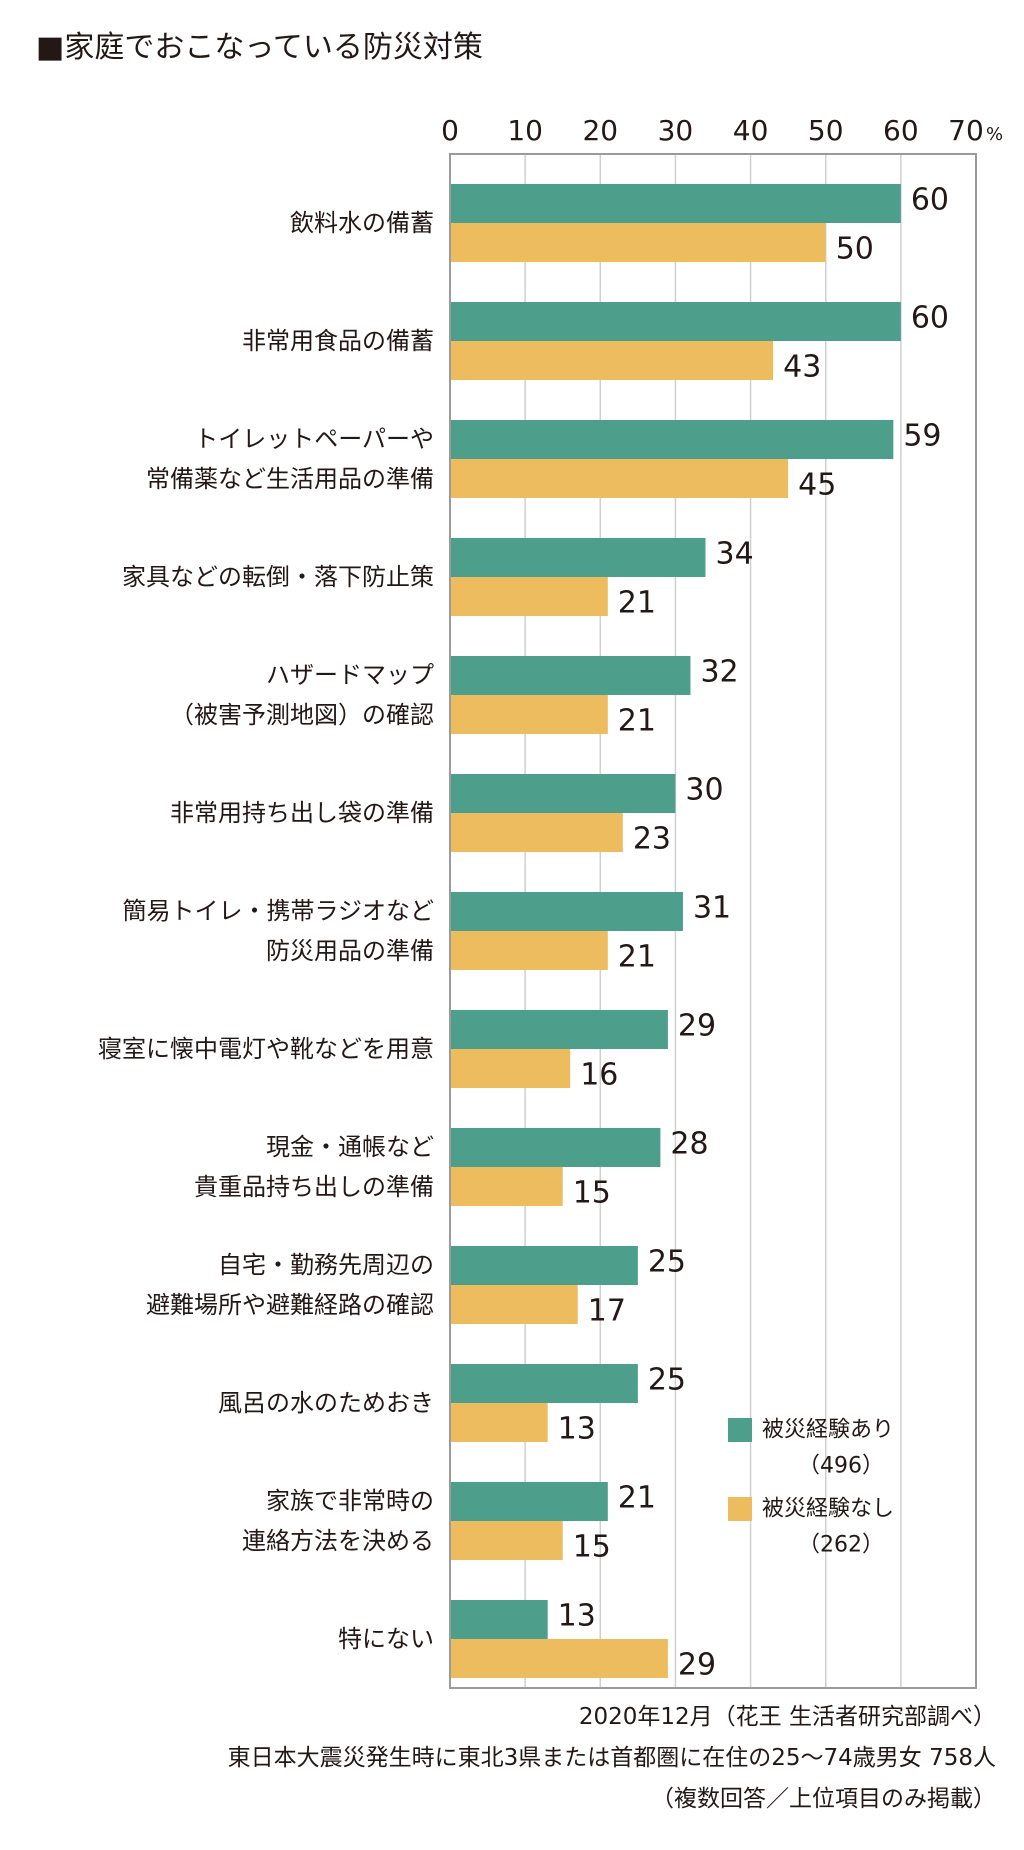 This screenshot has height=1850, width=1024. What do you see at coordinates (338, 341) in the screenshot?
I see `category-label: 非常用食品の備蓄` at bounding box center [338, 341].